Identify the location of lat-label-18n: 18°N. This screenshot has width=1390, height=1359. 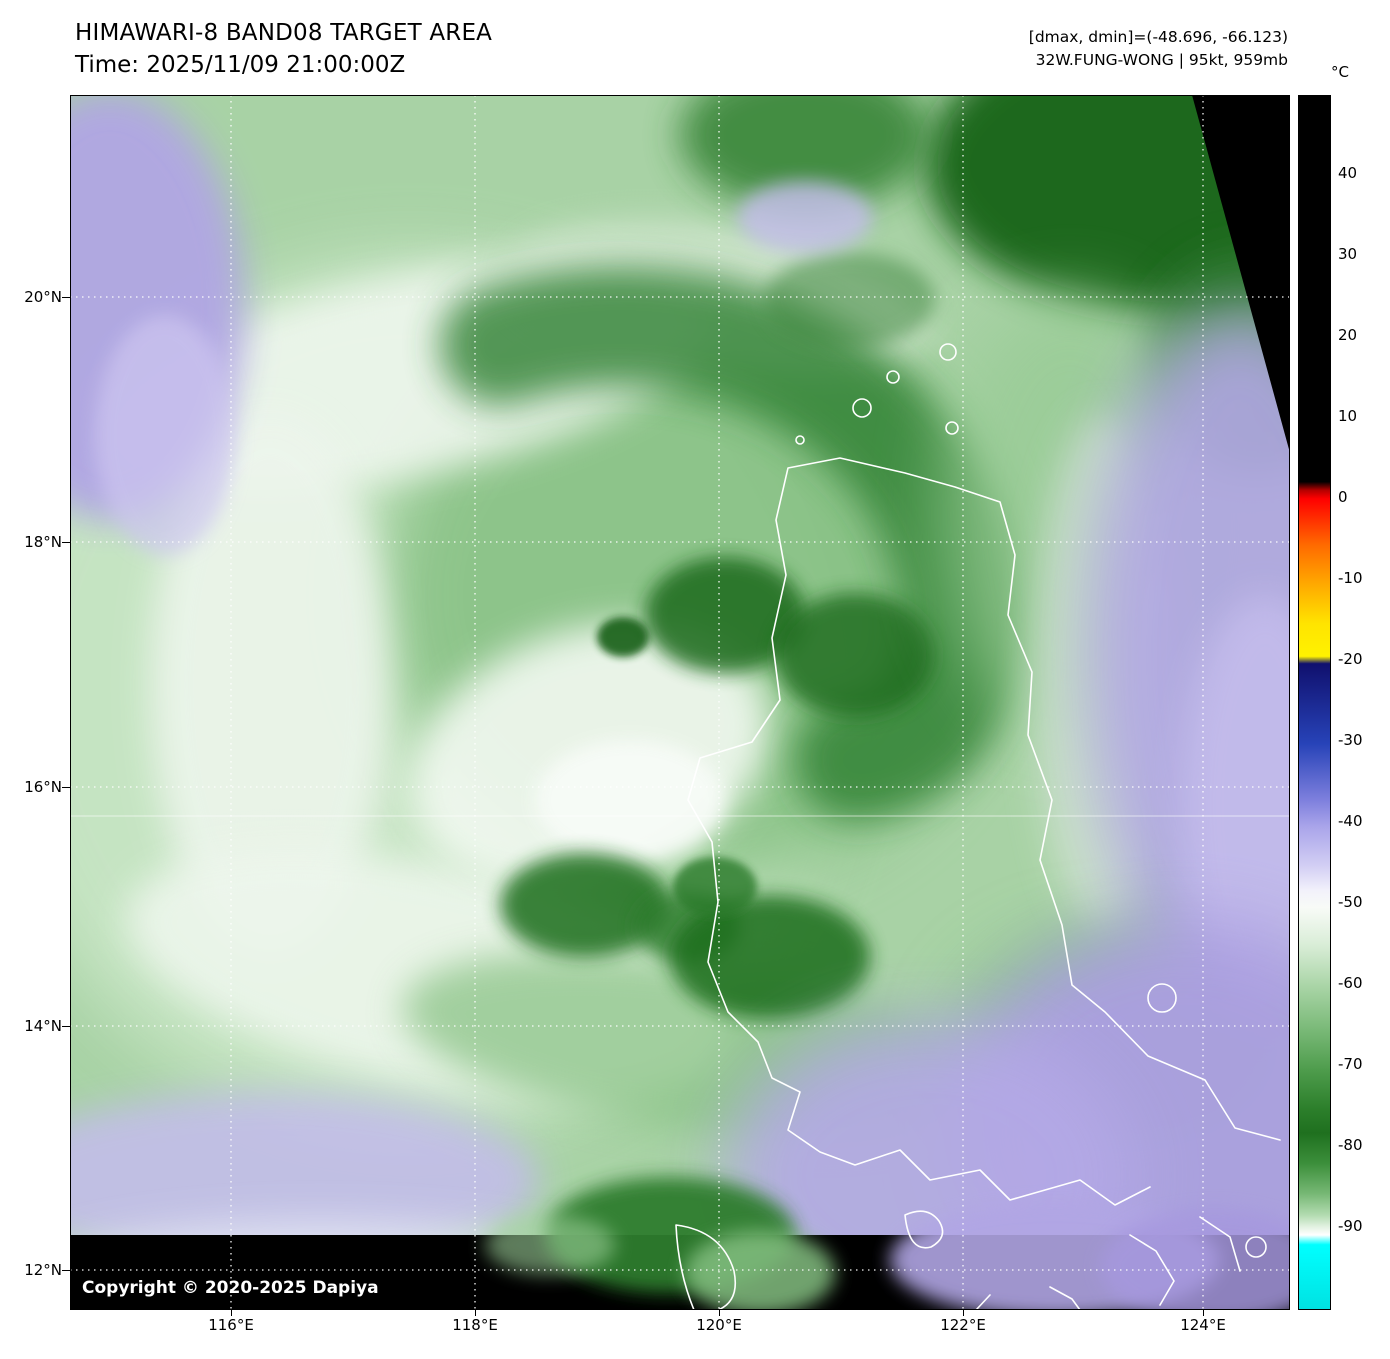
(43, 542).